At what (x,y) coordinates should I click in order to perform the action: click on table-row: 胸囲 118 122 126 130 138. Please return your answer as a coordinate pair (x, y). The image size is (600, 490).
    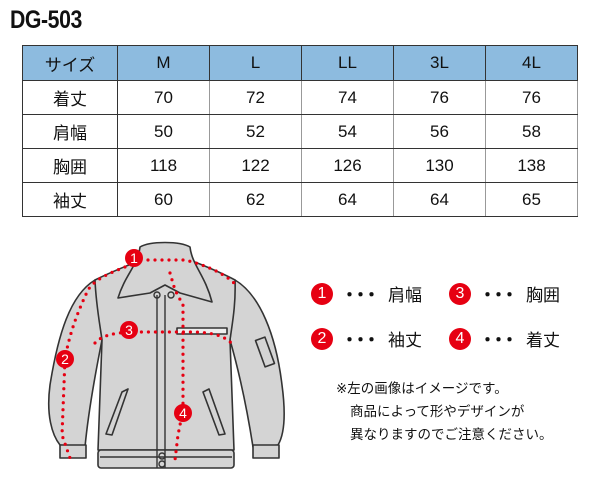
    Looking at the image, I should click on (300, 165).